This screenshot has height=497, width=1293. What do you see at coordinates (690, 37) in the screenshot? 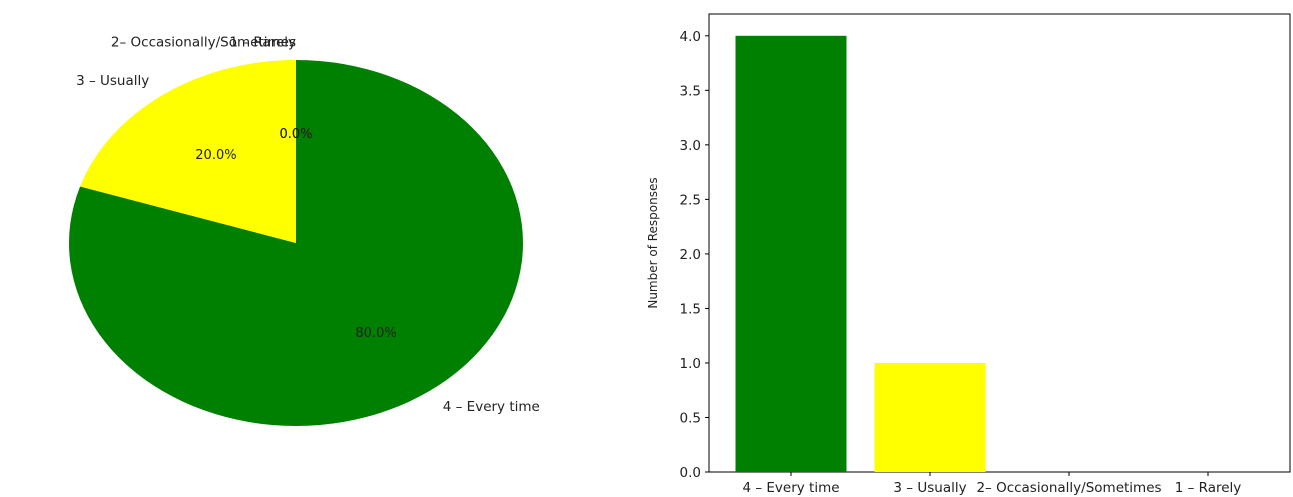
I see `y-tick-label: 4.0` at bounding box center [690, 37].